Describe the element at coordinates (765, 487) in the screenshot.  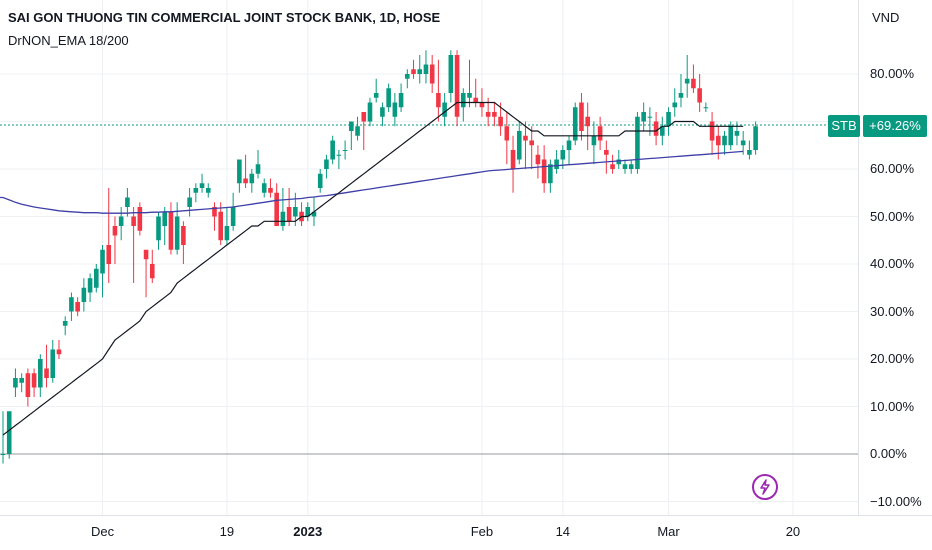
I see `flash-icon` at that location.